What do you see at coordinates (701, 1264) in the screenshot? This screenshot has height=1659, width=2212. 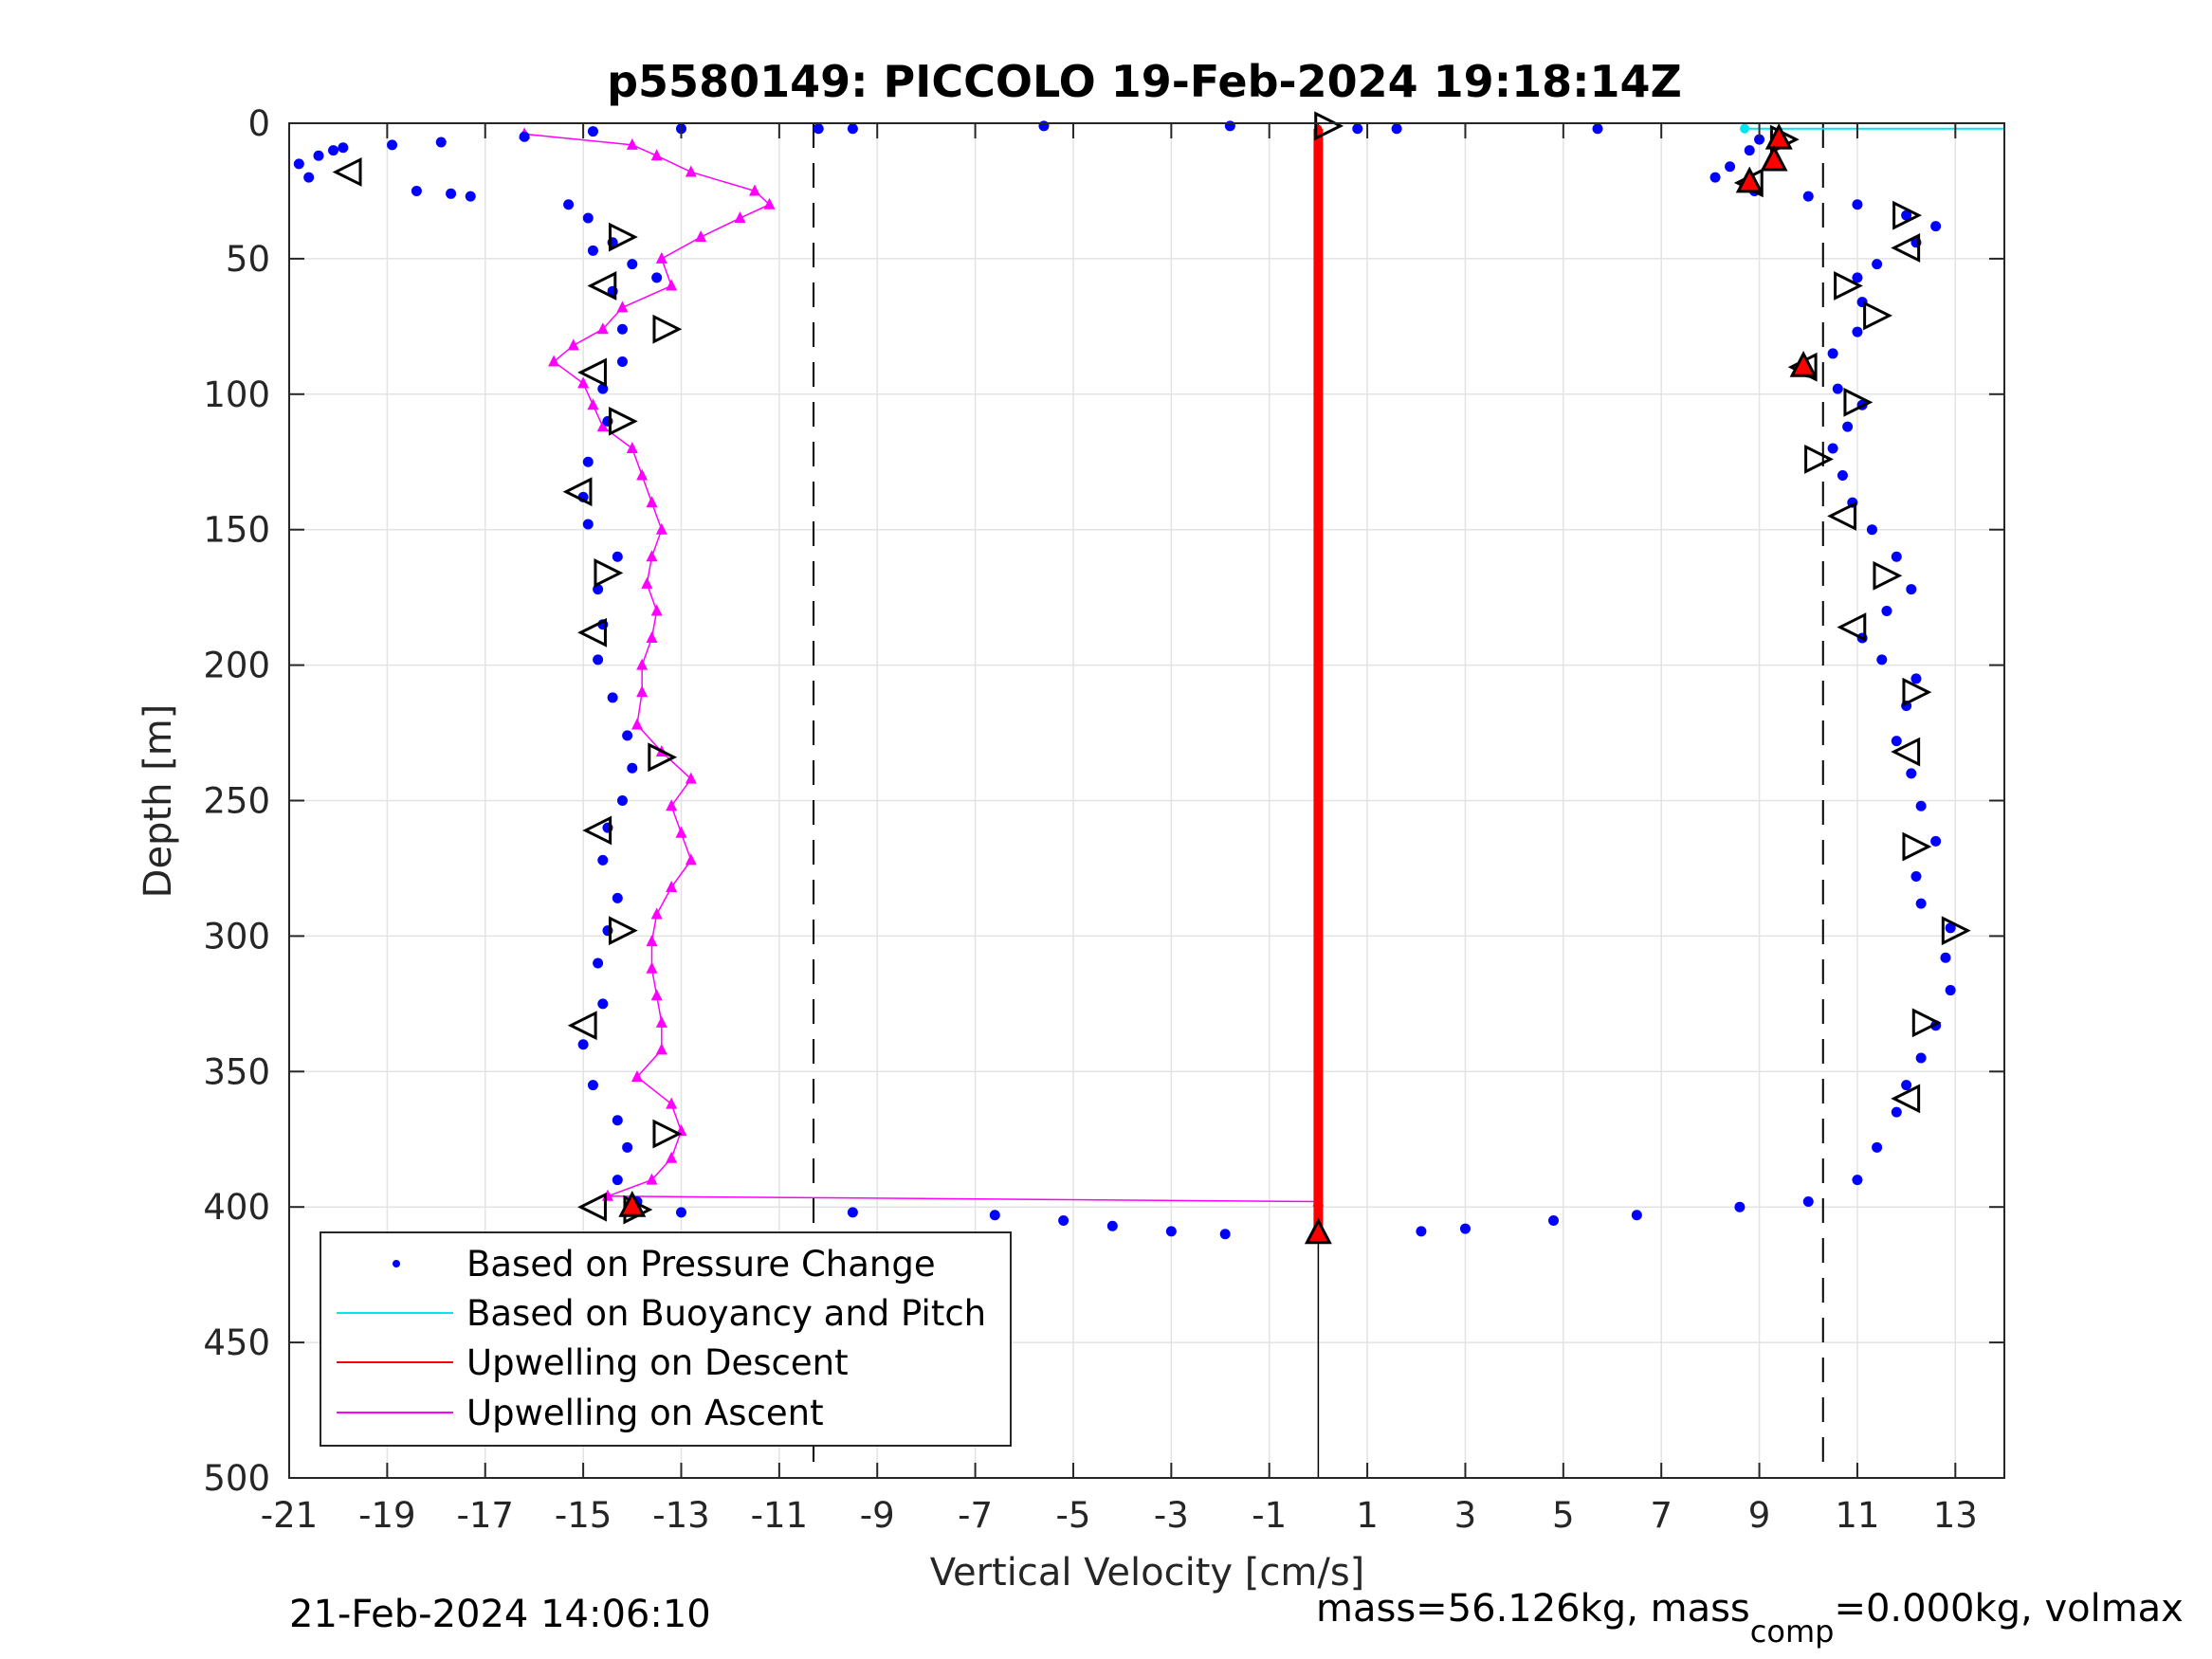 I see `legend-label-pressure: Based on Pressure Change` at bounding box center [701, 1264].